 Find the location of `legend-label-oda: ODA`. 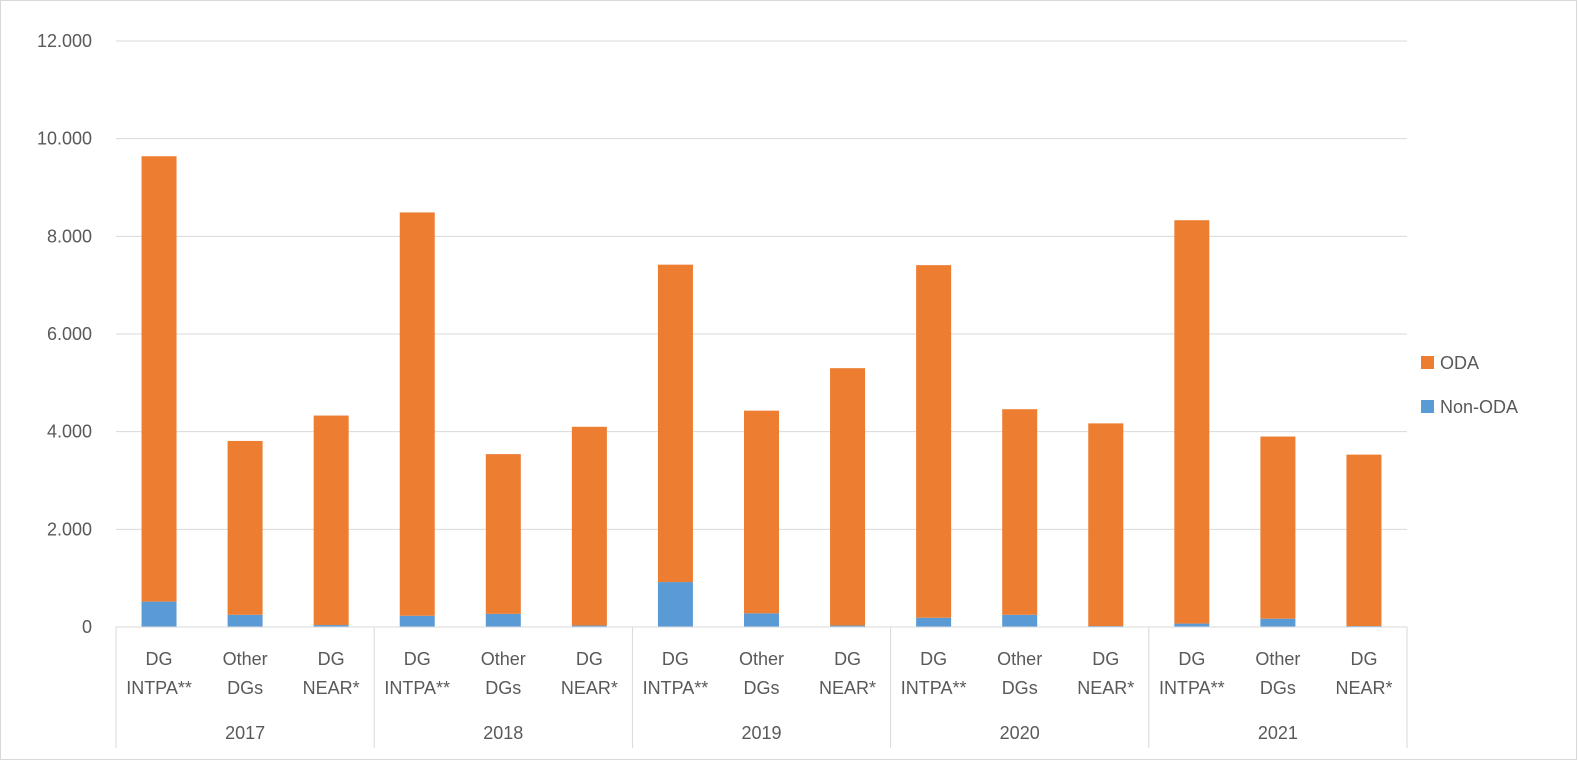

legend-label-oda: ODA is located at coordinates (1459, 363).